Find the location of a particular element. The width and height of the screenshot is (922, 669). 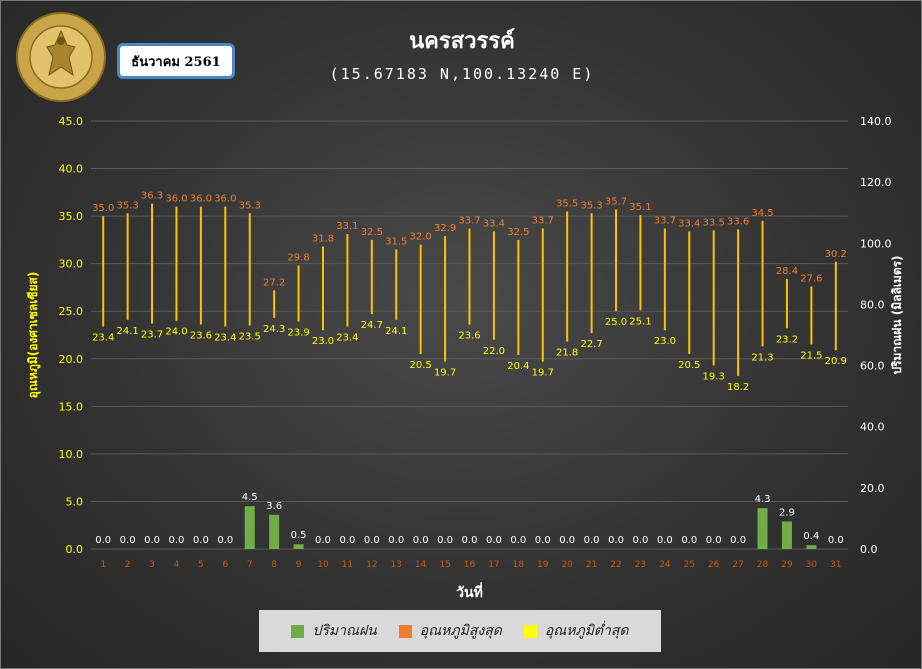

min-temp-data-label: 24.7 is located at coordinates (372, 325).